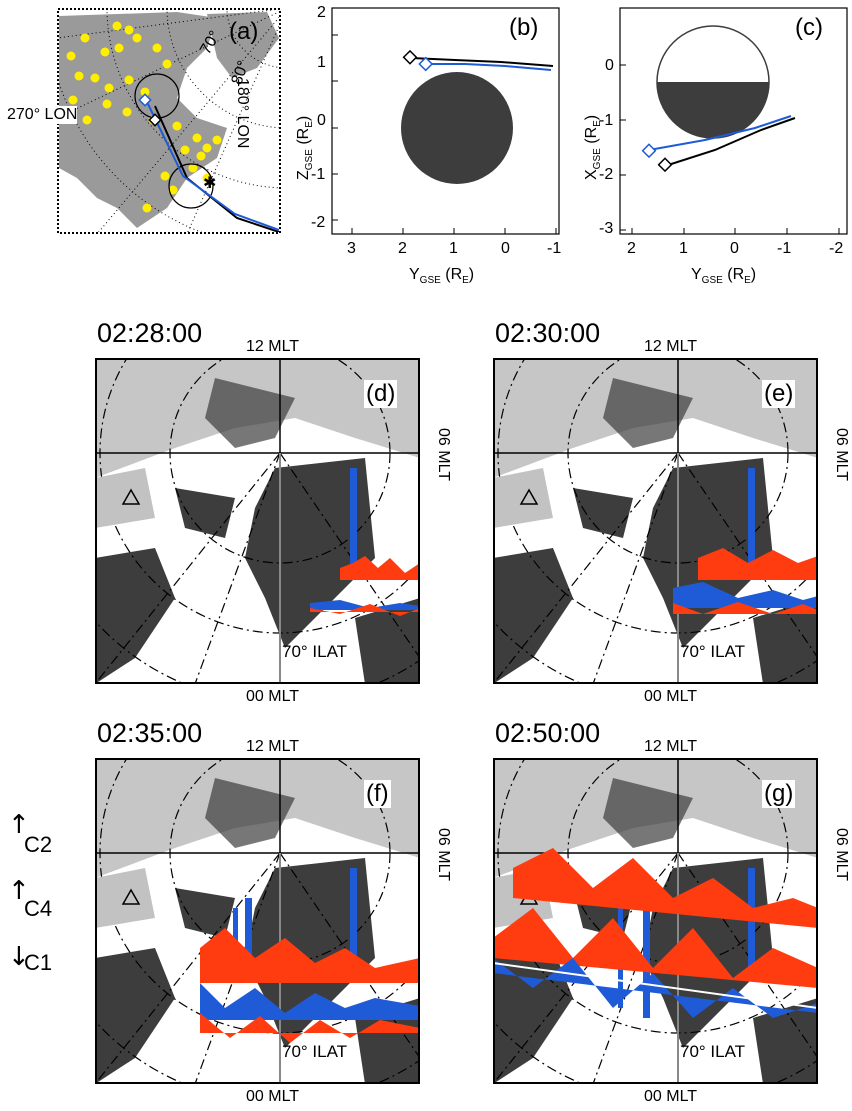 This screenshot has height=1111, width=852. What do you see at coordinates (445, 121) in the screenshot?
I see `panel-b-plot` at bounding box center [445, 121].